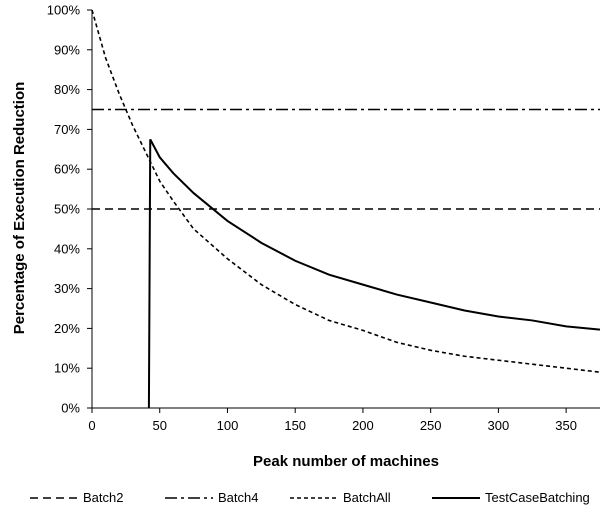  I want to click on y-axis-ticks: 0% 10% 20% 30% 40% 50% 60% 70% 80% 90% 100%, so click(69, 209).